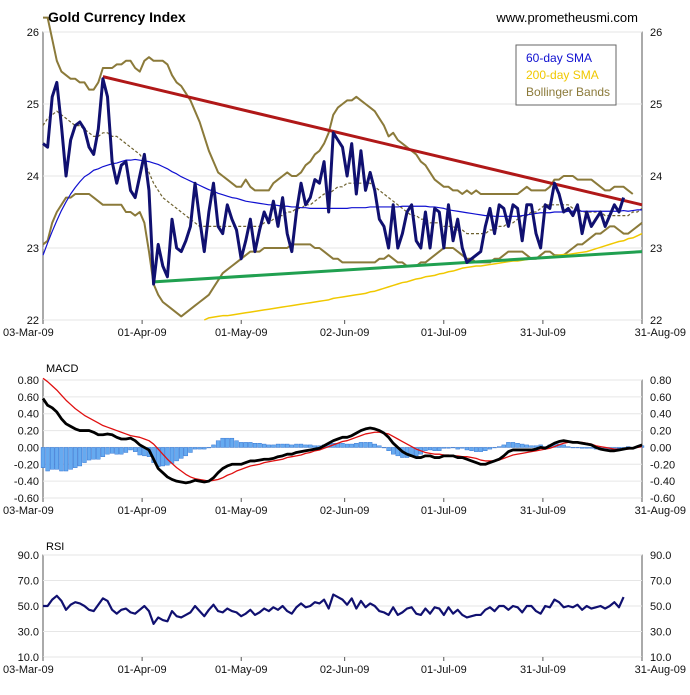 This screenshot has height=695, width=690. What do you see at coordinates (656, 249) in the screenshot?
I see `y-tick-label-right: 23` at bounding box center [656, 249].